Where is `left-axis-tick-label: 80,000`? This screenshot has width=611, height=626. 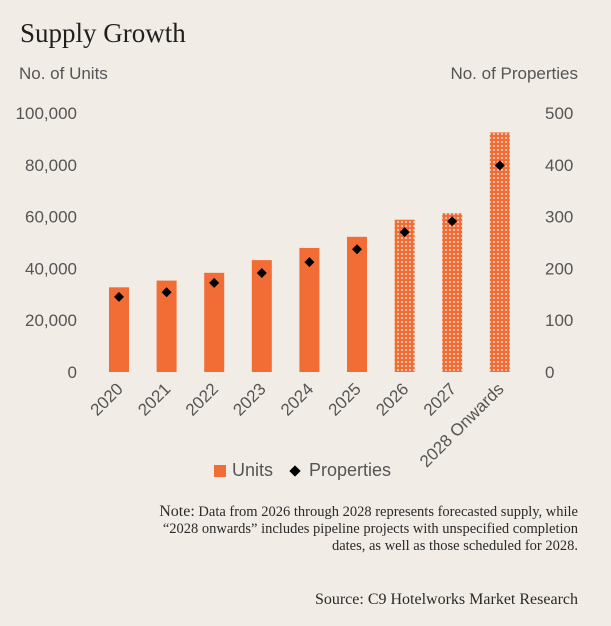 left-axis-tick-label: 80,000 is located at coordinates (51, 165).